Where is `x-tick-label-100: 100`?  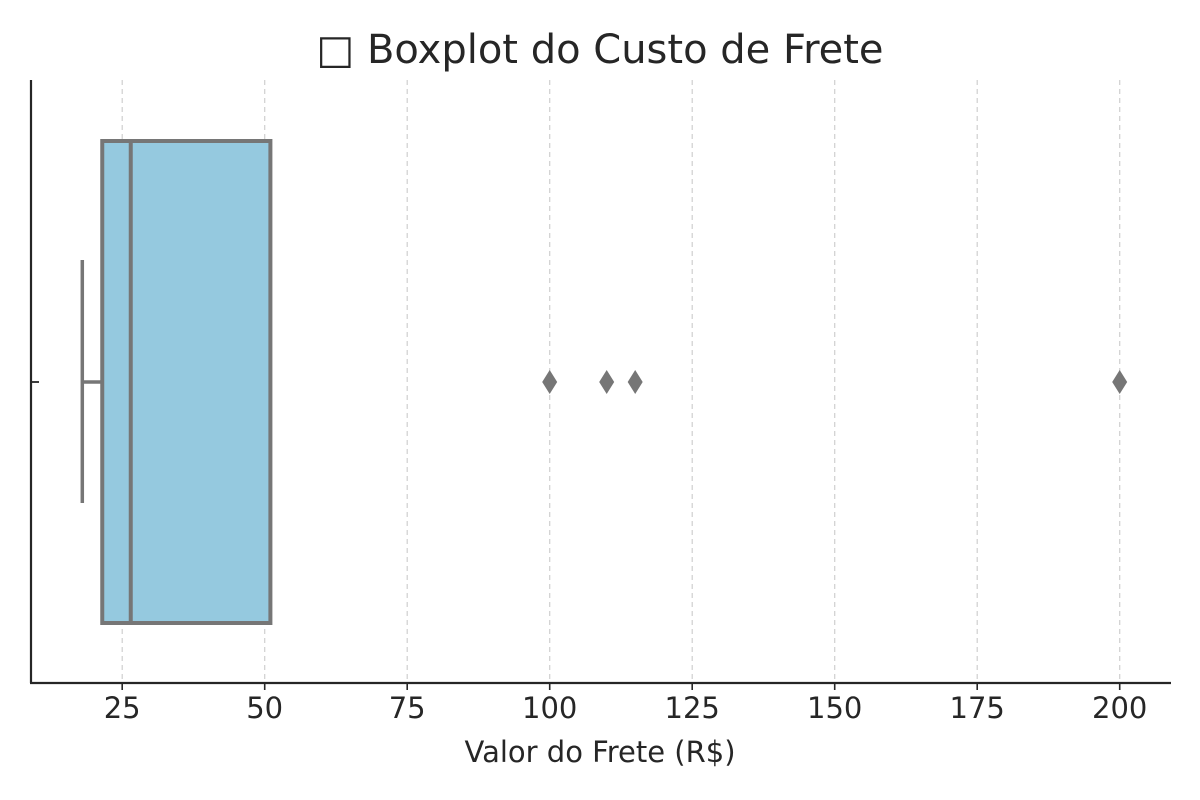 x-tick-label-100: 100 is located at coordinates (549, 708).